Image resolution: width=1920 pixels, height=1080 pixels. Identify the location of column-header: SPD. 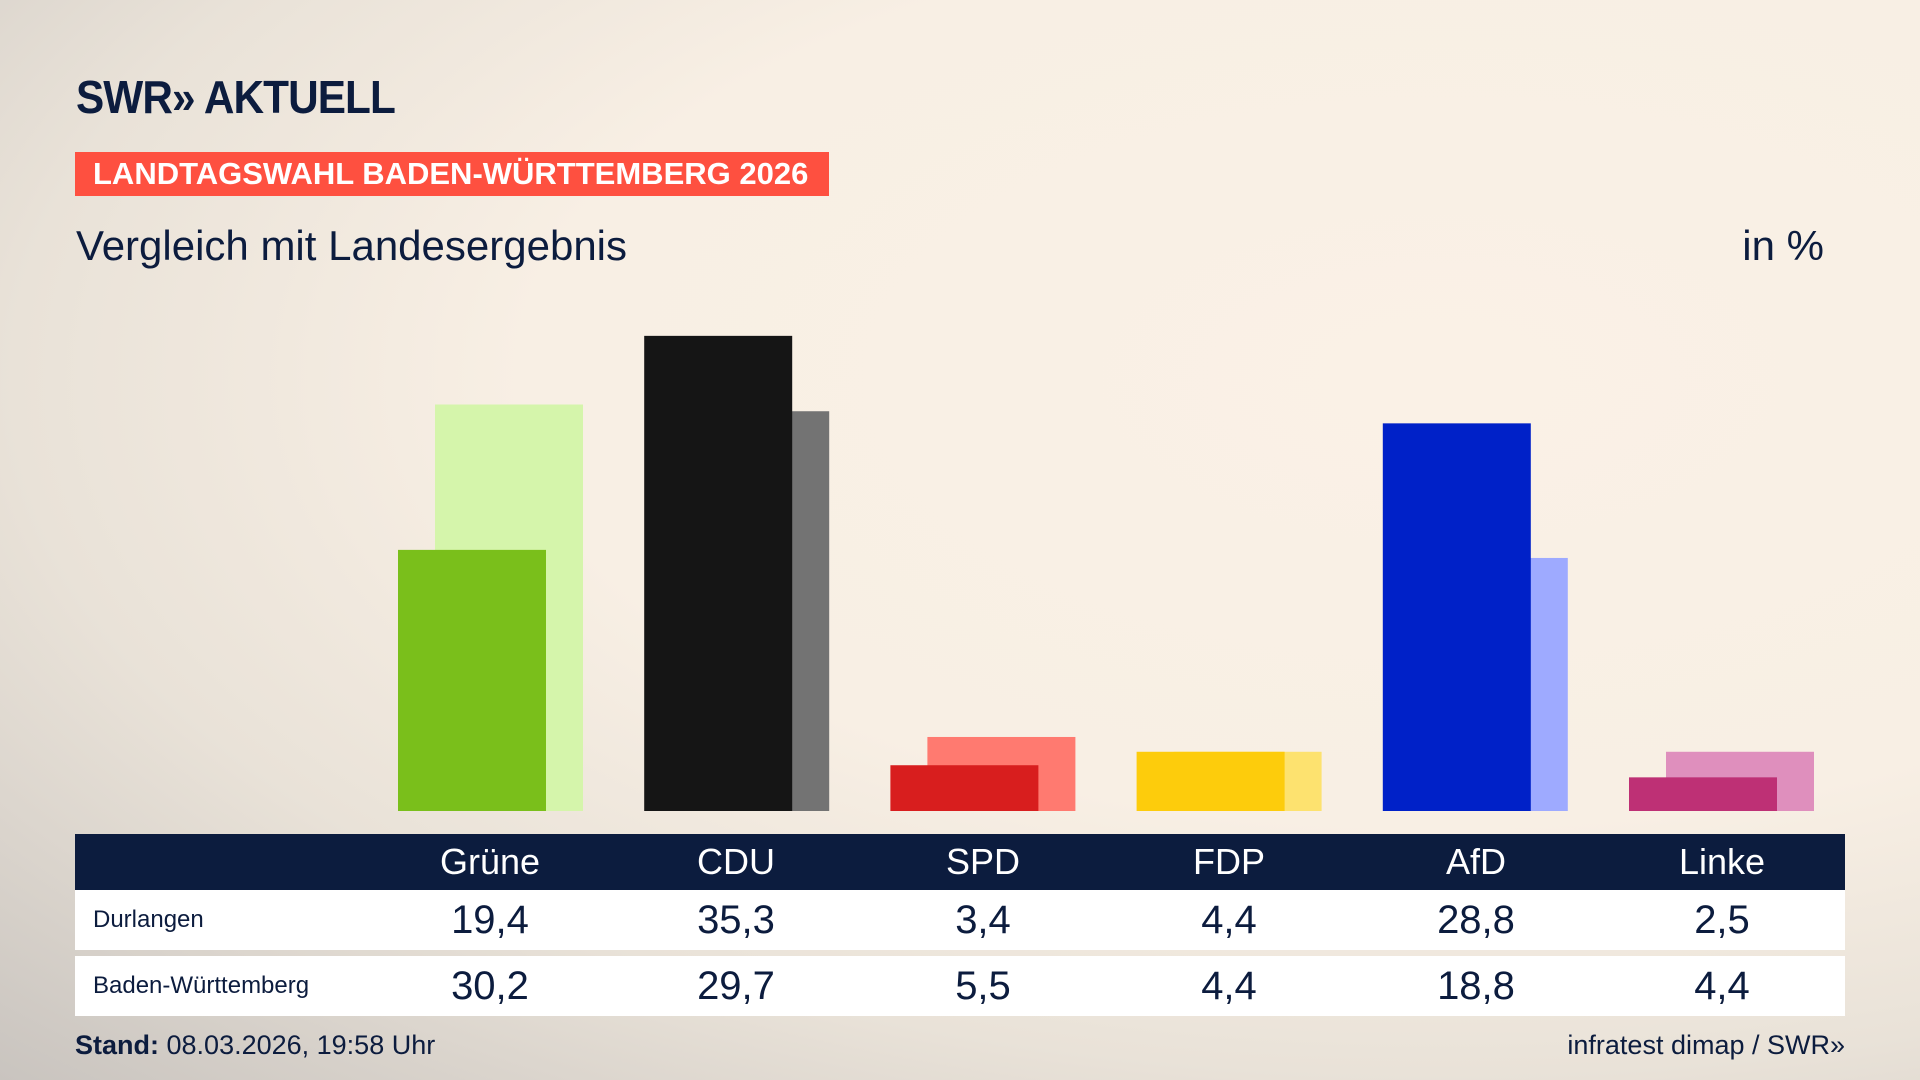
(983, 861).